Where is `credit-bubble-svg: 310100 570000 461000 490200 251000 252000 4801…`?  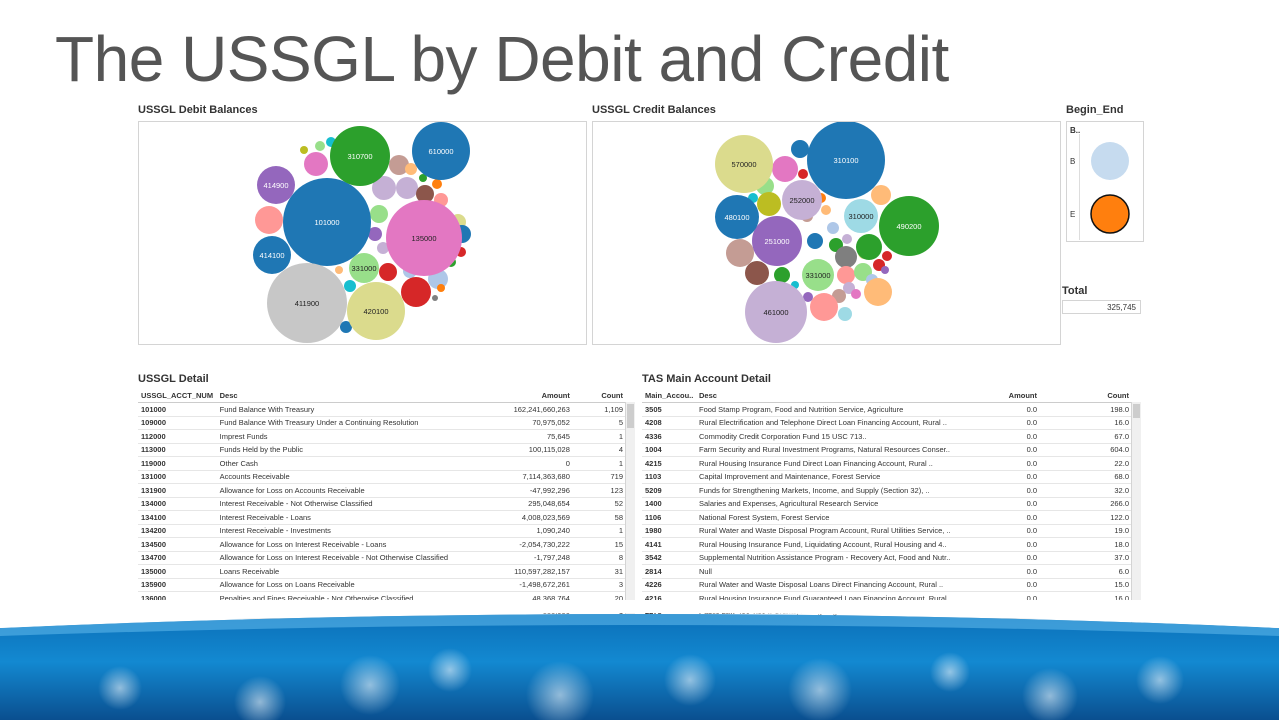 credit-bubble-svg: 310100 570000 461000 490200 251000 252000 4801… is located at coordinates (827, 232).